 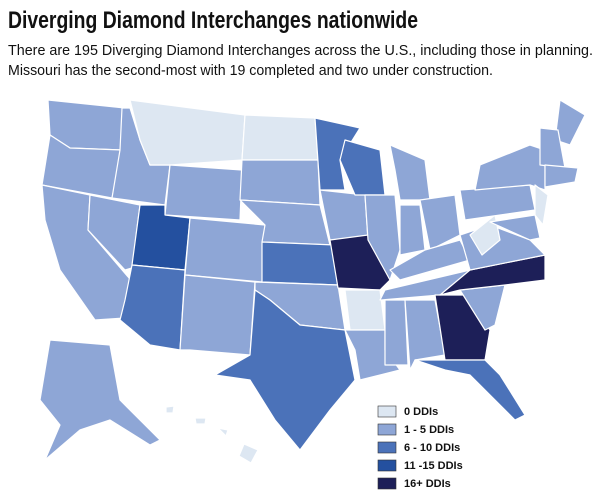 I want to click on legend-label: 0 DDIs, so click(x=421, y=412).